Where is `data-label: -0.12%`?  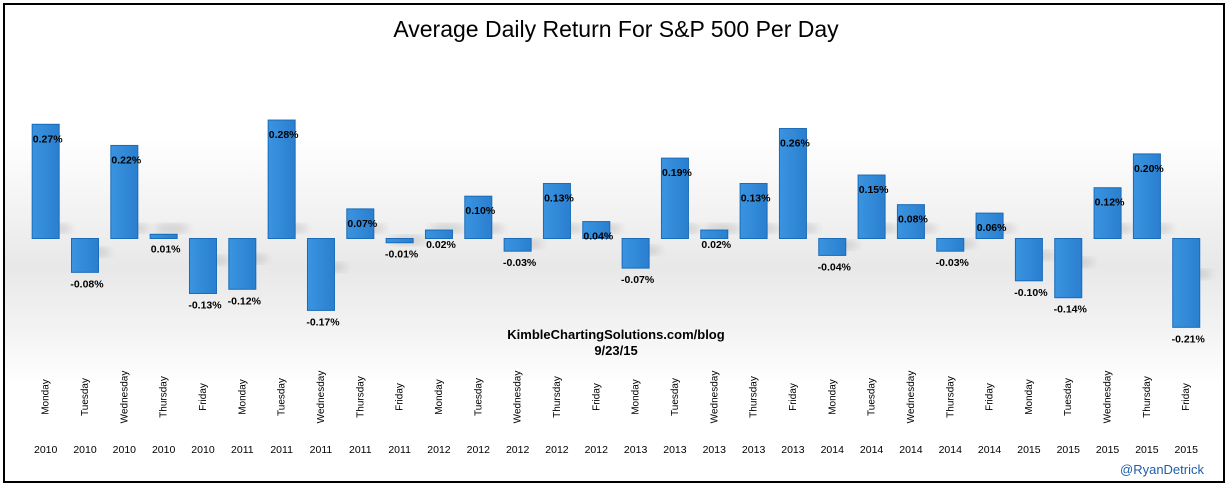
data-label: -0.12% is located at coordinates (245, 301).